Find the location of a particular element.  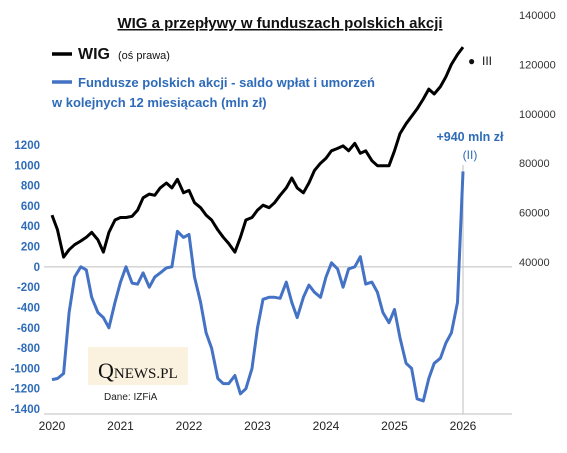

left-axis-tick-label: -400 is located at coordinates (28, 308).